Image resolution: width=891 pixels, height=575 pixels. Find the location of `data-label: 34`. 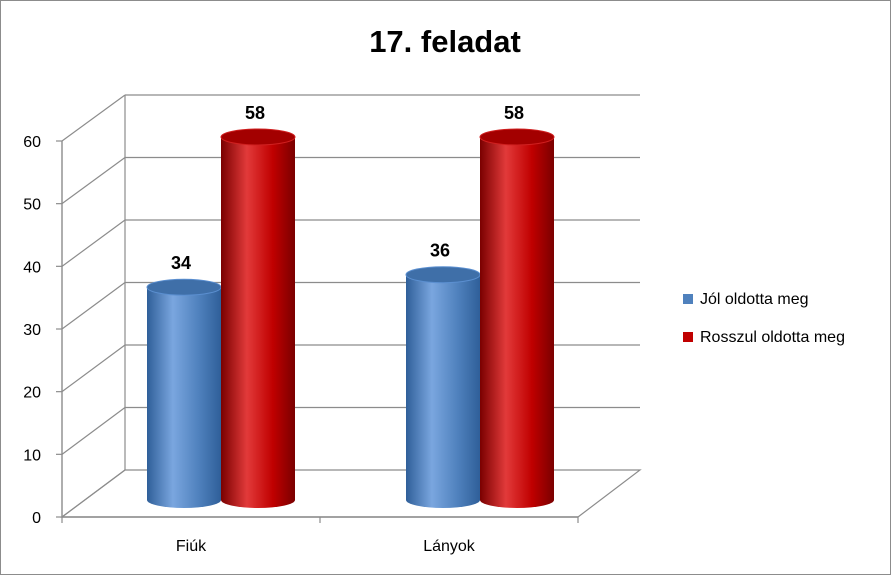

data-label: 34 is located at coordinates (181, 263).